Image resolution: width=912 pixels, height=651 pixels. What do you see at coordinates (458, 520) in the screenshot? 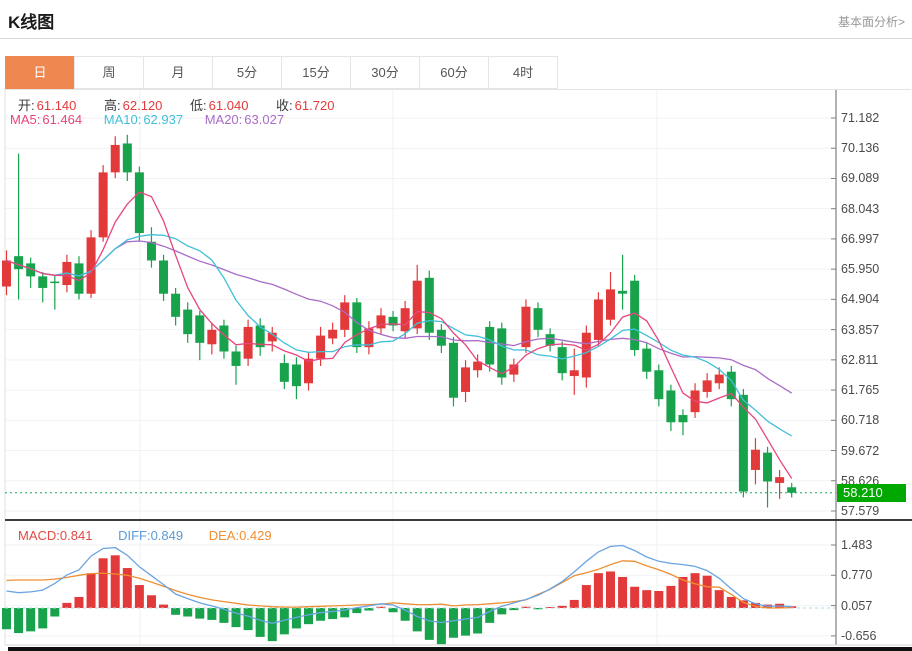
I see `pane-separator` at bounding box center [458, 520].